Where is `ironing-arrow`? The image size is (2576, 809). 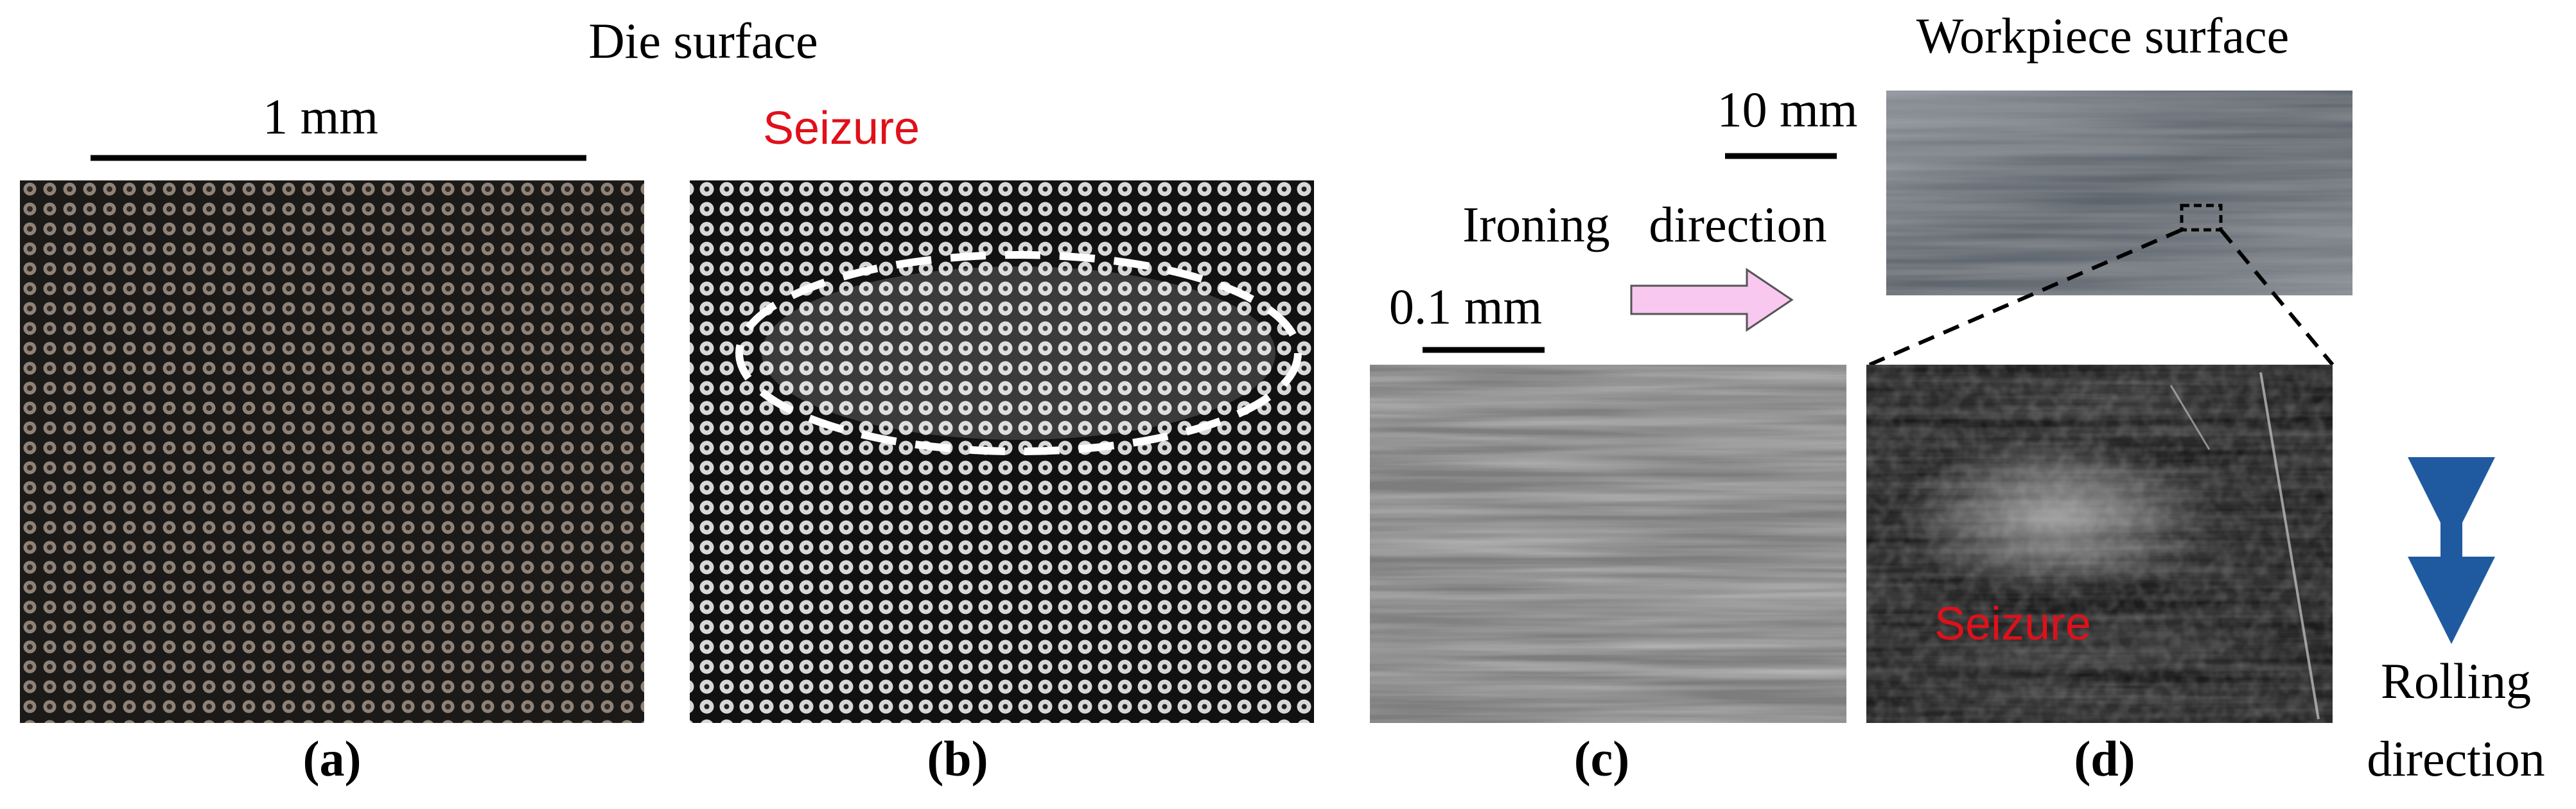 ironing-arrow is located at coordinates (1712, 300).